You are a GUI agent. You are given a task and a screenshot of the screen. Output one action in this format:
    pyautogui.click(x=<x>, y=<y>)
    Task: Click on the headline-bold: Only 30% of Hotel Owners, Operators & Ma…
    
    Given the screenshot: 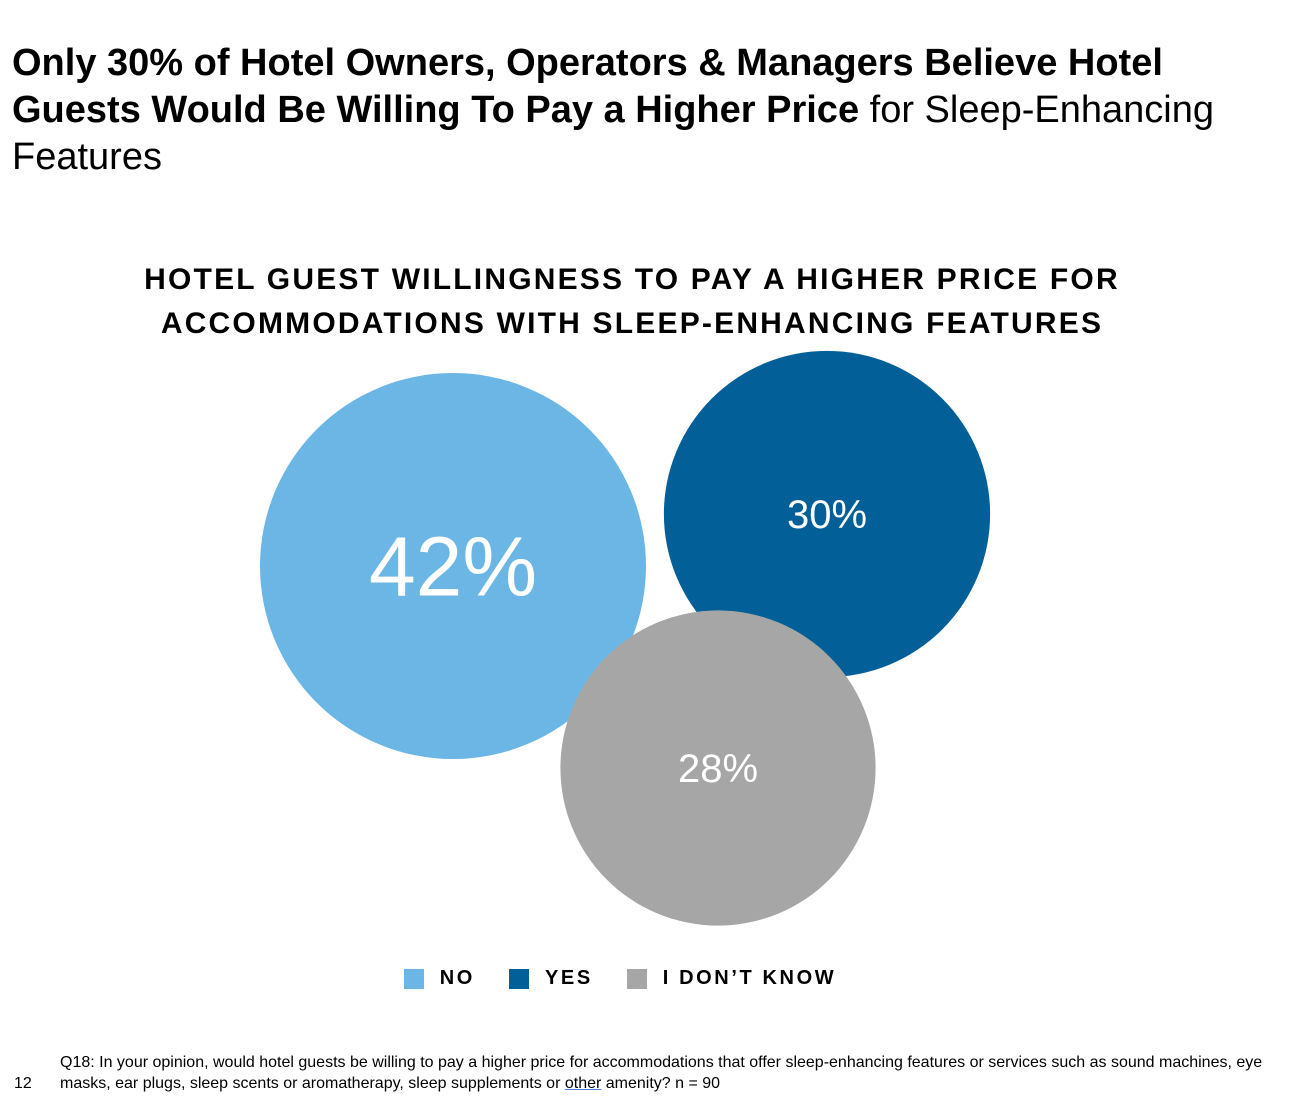 What is the action you would take?
    pyautogui.click(x=587, y=86)
    